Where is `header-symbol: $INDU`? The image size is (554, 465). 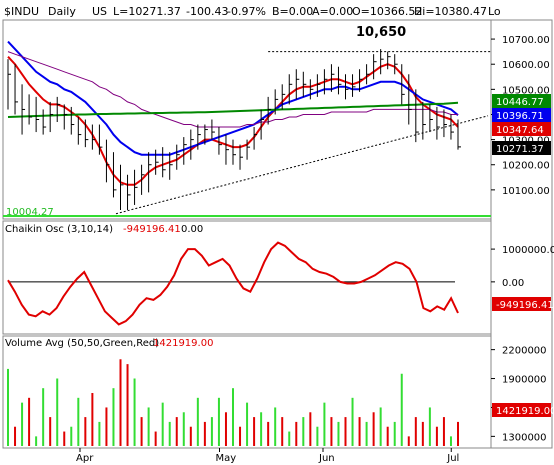 header-symbol: $INDU is located at coordinates (21, 11).